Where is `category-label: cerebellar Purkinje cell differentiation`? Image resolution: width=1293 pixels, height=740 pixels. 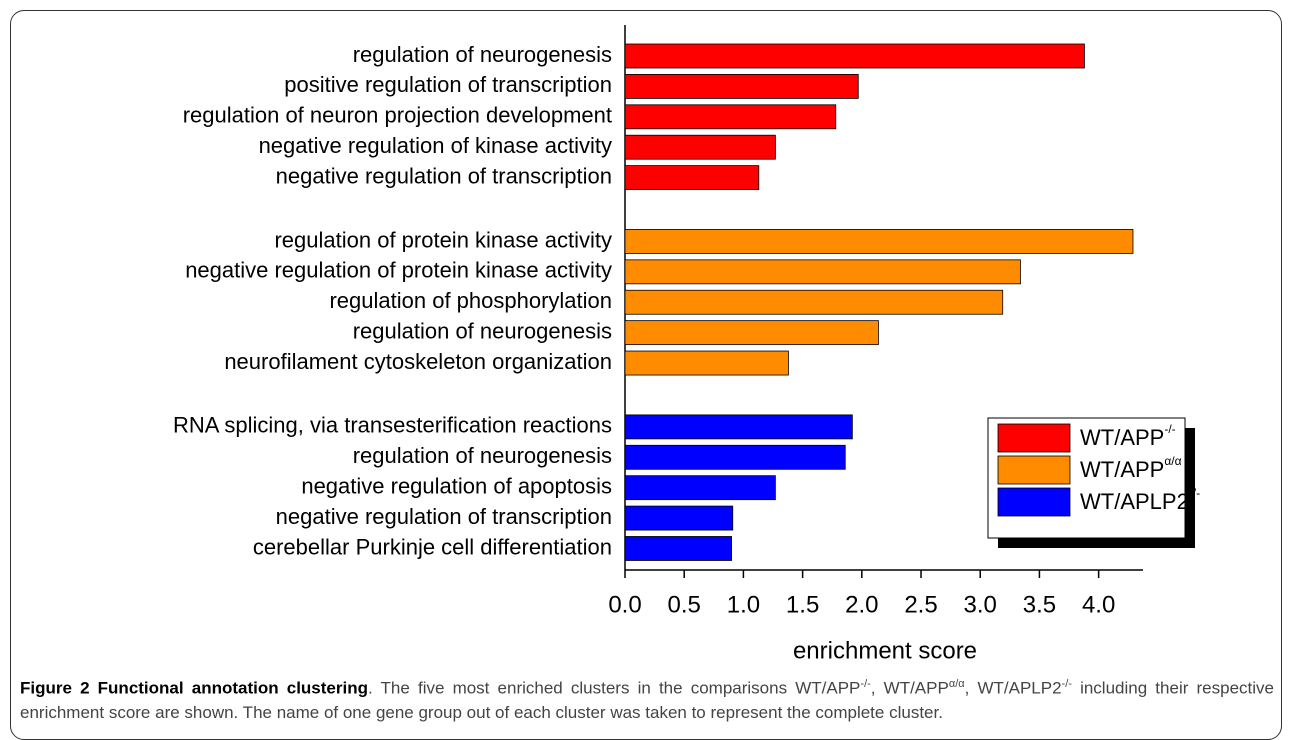
category-label: cerebellar Purkinje cell differentiation is located at coordinates (432, 546).